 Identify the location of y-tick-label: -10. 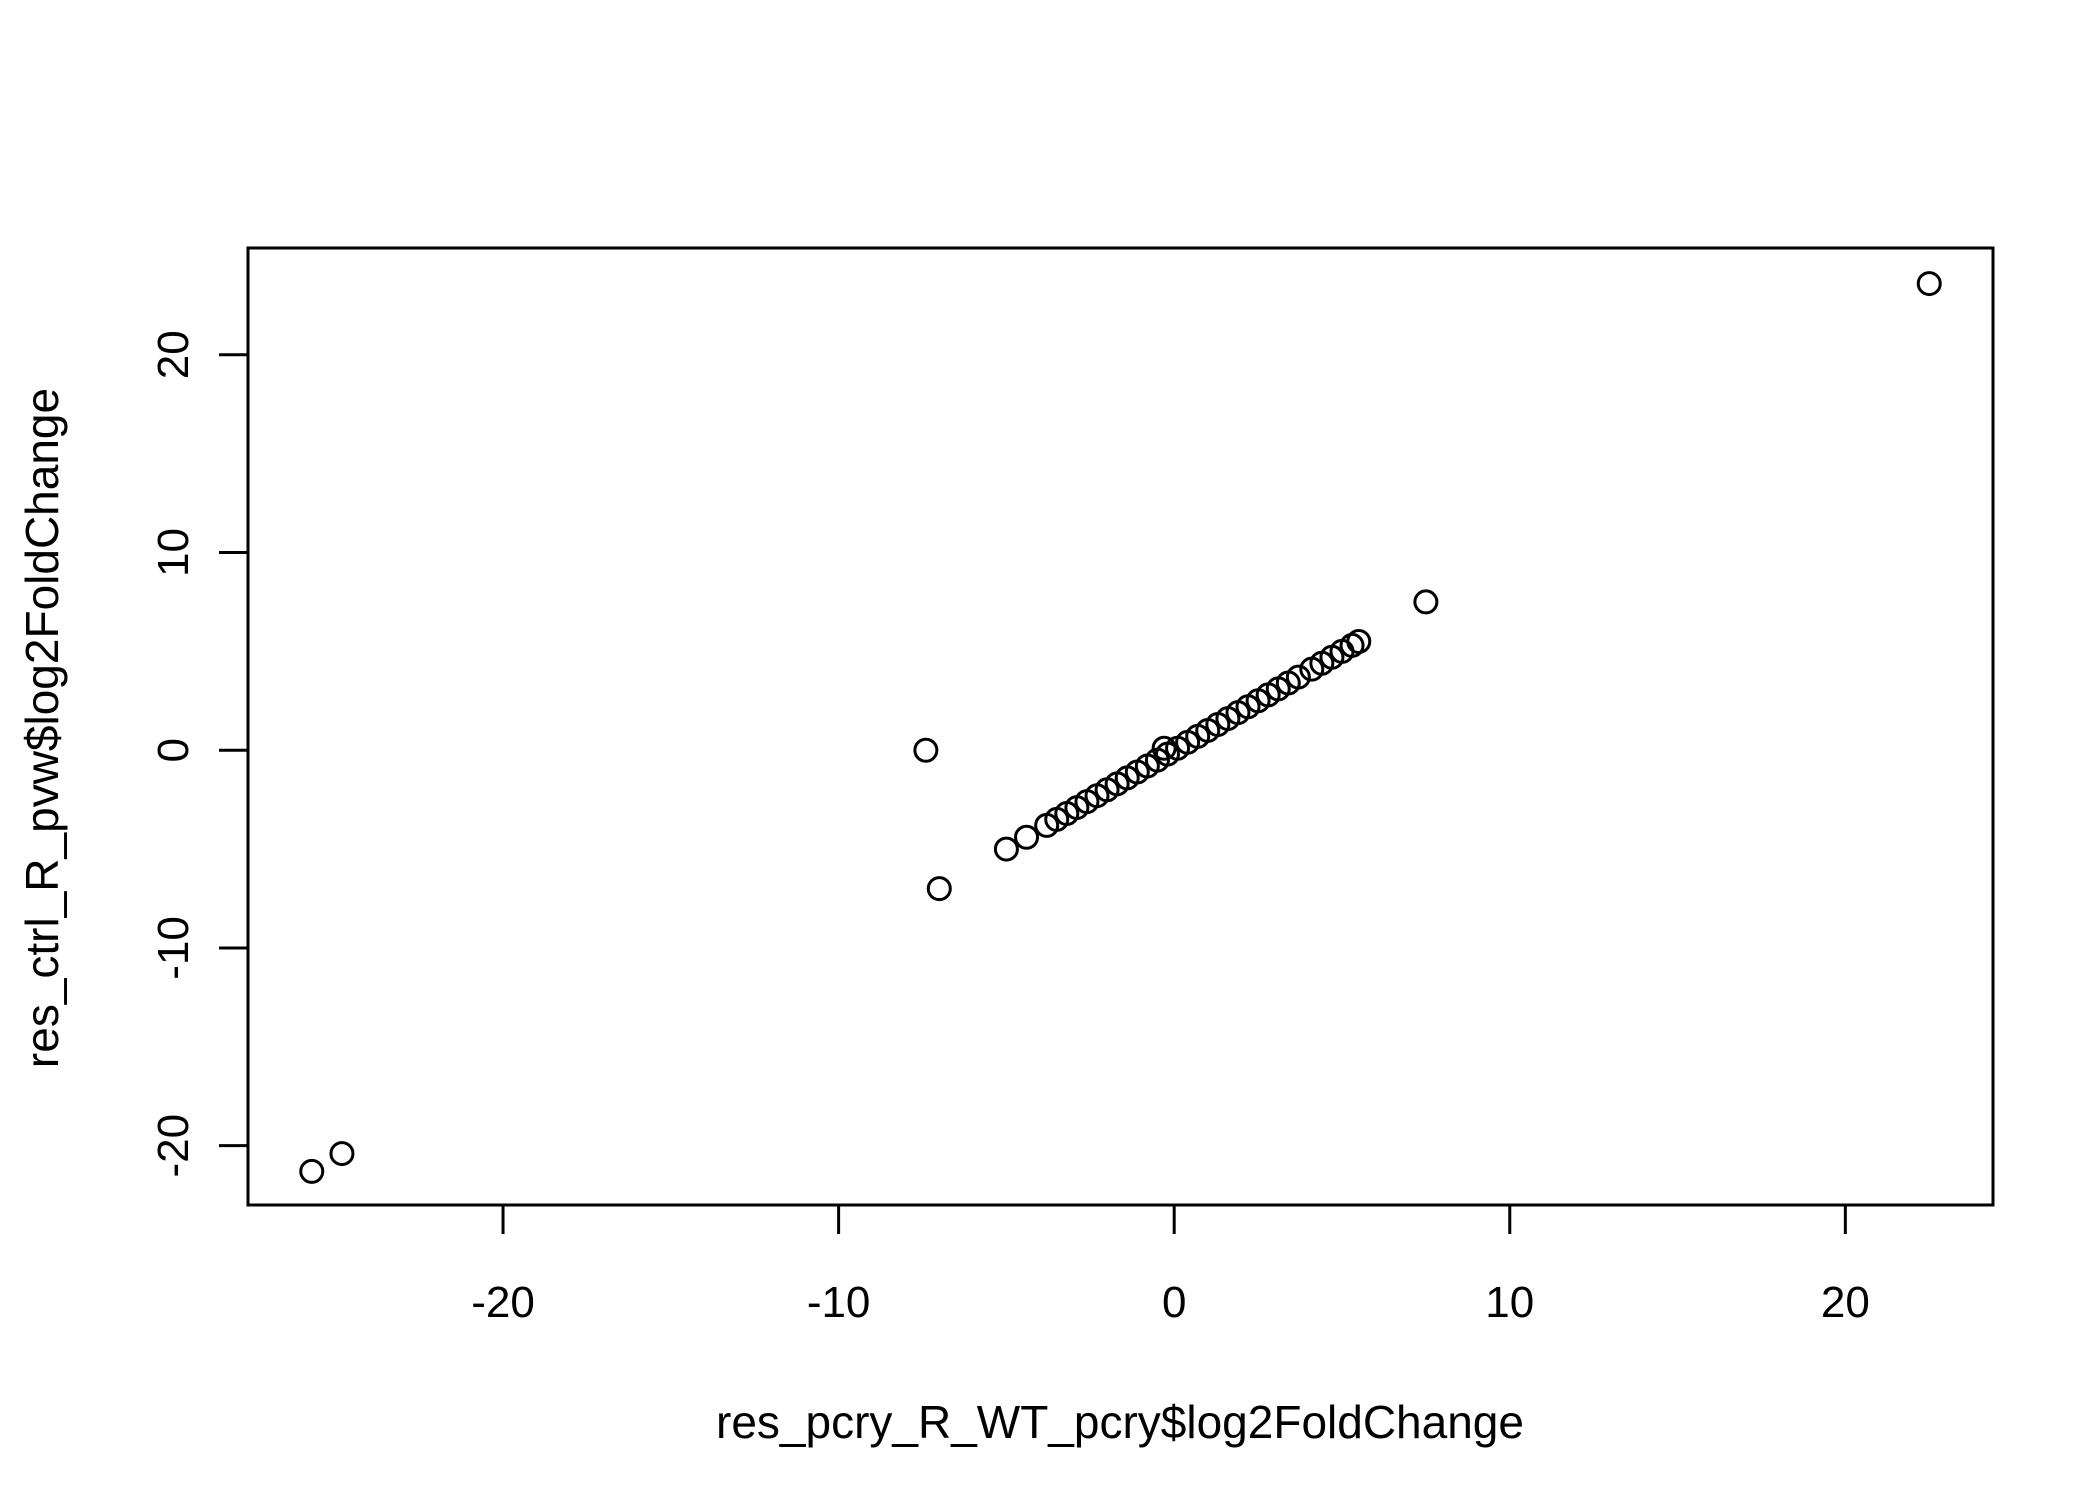
(173, 948).